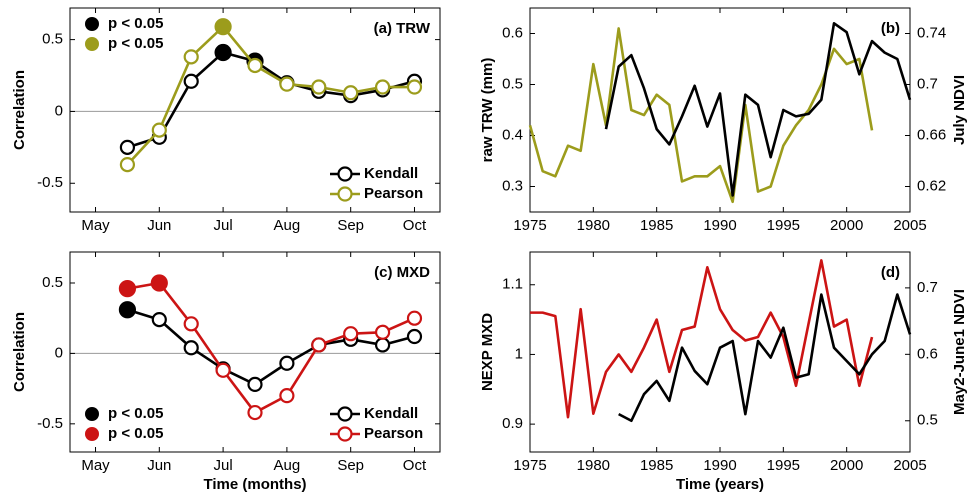 The image size is (968, 498). Describe the element at coordinates (927, 420) in the screenshot. I see `y2-tick-label: 0.5` at that location.